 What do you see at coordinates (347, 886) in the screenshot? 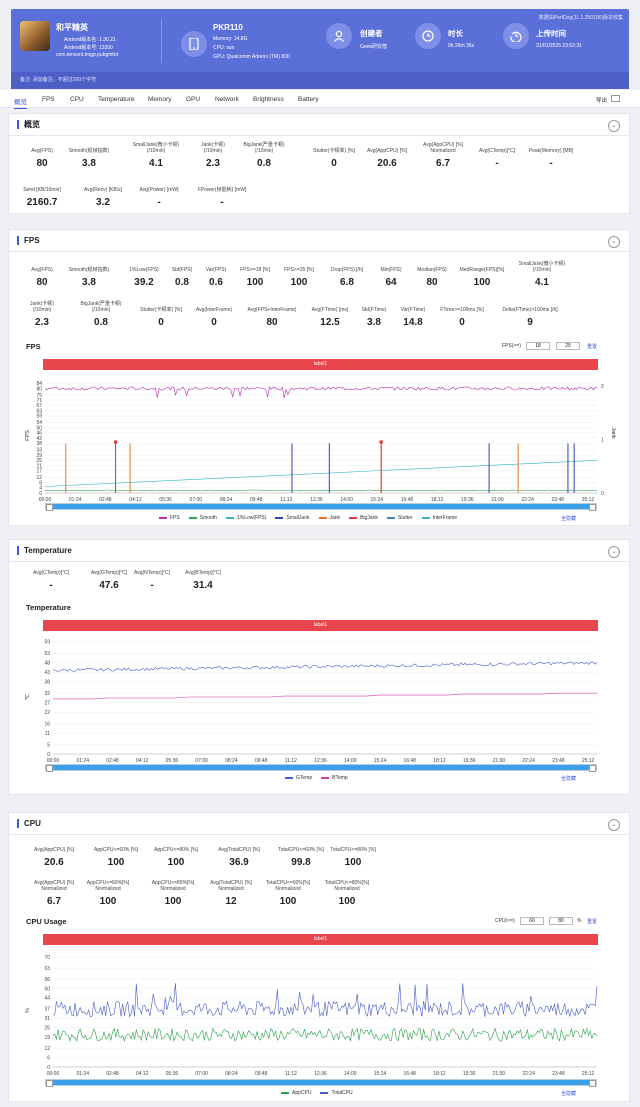
I see `metric-label: TotalCPU<=80%[%] Normalized` at bounding box center [347, 886].